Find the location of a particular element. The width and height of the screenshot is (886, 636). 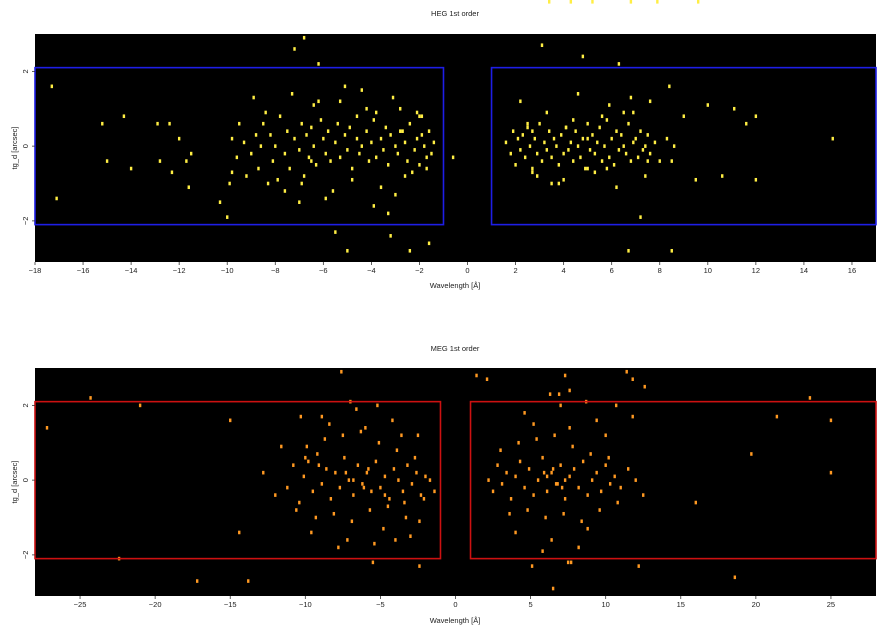

heg-y-axis-label: tg_d [arcsec] is located at coordinates (14, 148).